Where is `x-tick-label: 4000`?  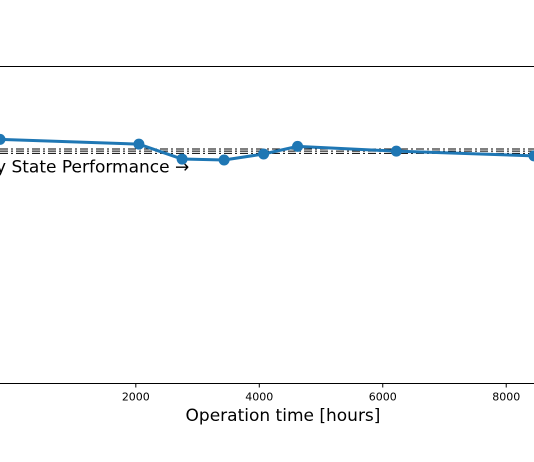 x-tick-label: 4000 is located at coordinates (259, 397).